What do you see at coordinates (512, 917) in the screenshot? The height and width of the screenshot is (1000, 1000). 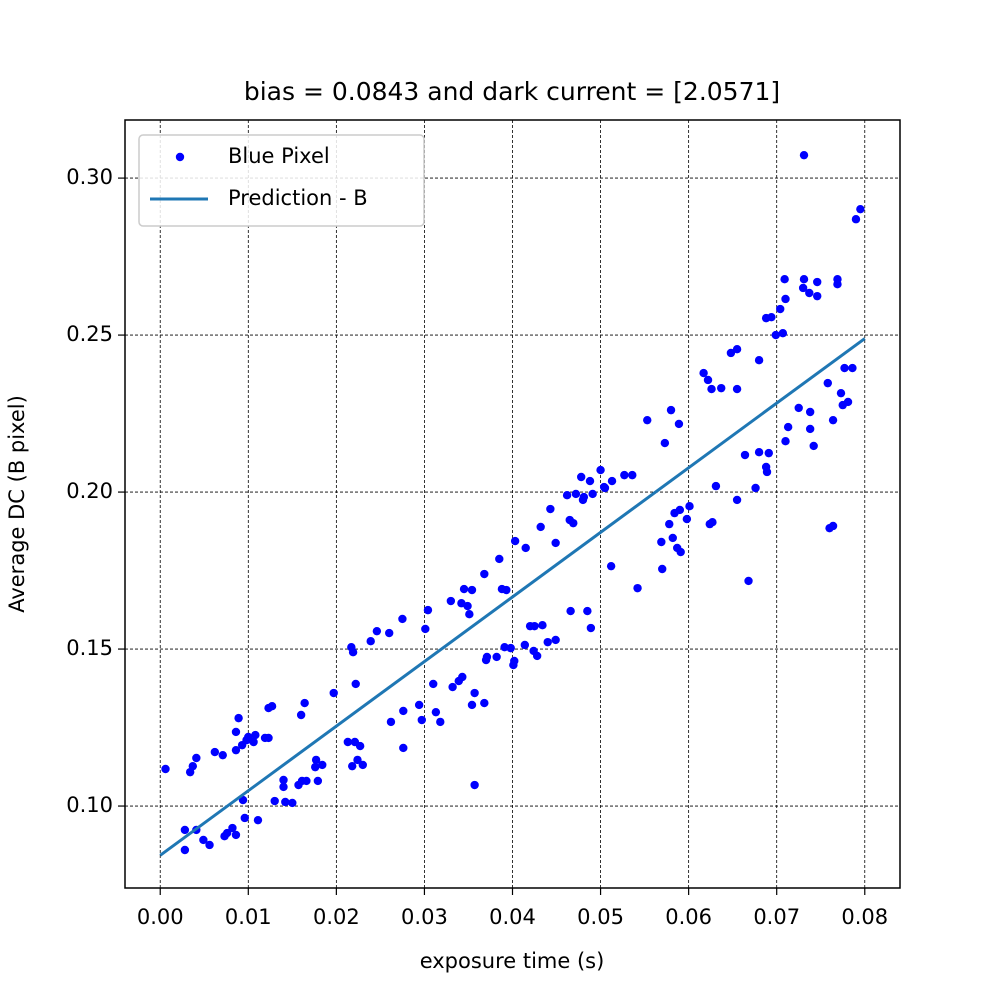 I see `x-tick-label: 0.04` at bounding box center [512, 917].